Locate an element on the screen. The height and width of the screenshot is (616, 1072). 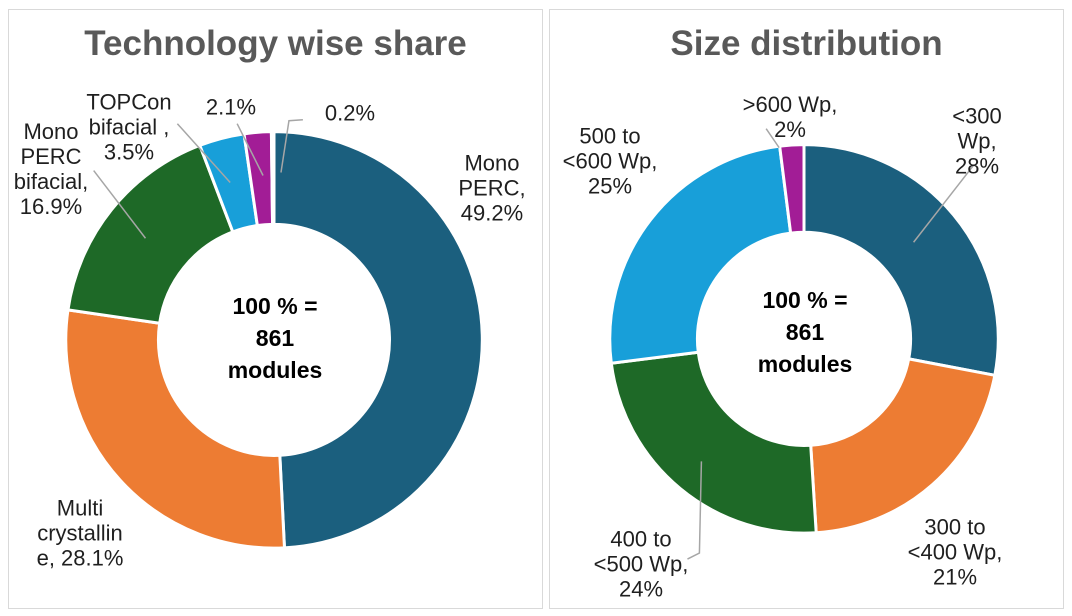
chart-title-size-distribution: Size distribution is located at coordinates (806, 43).